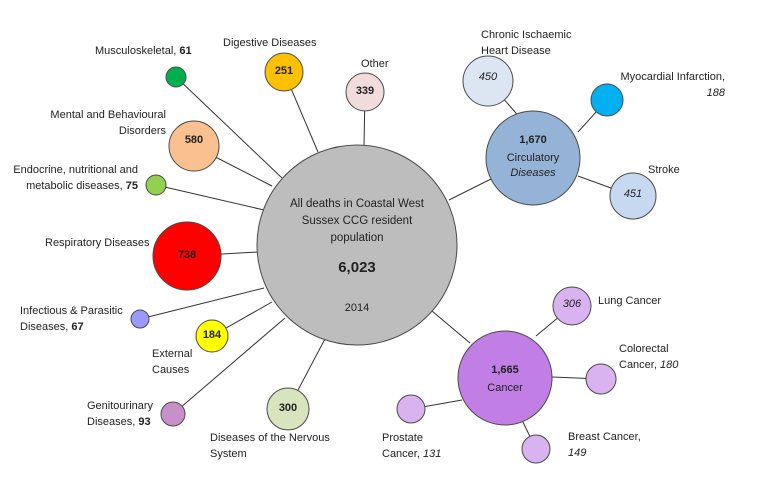  What do you see at coordinates (505, 370) in the screenshot?
I see `cancer-value: 1,665` at bounding box center [505, 370].